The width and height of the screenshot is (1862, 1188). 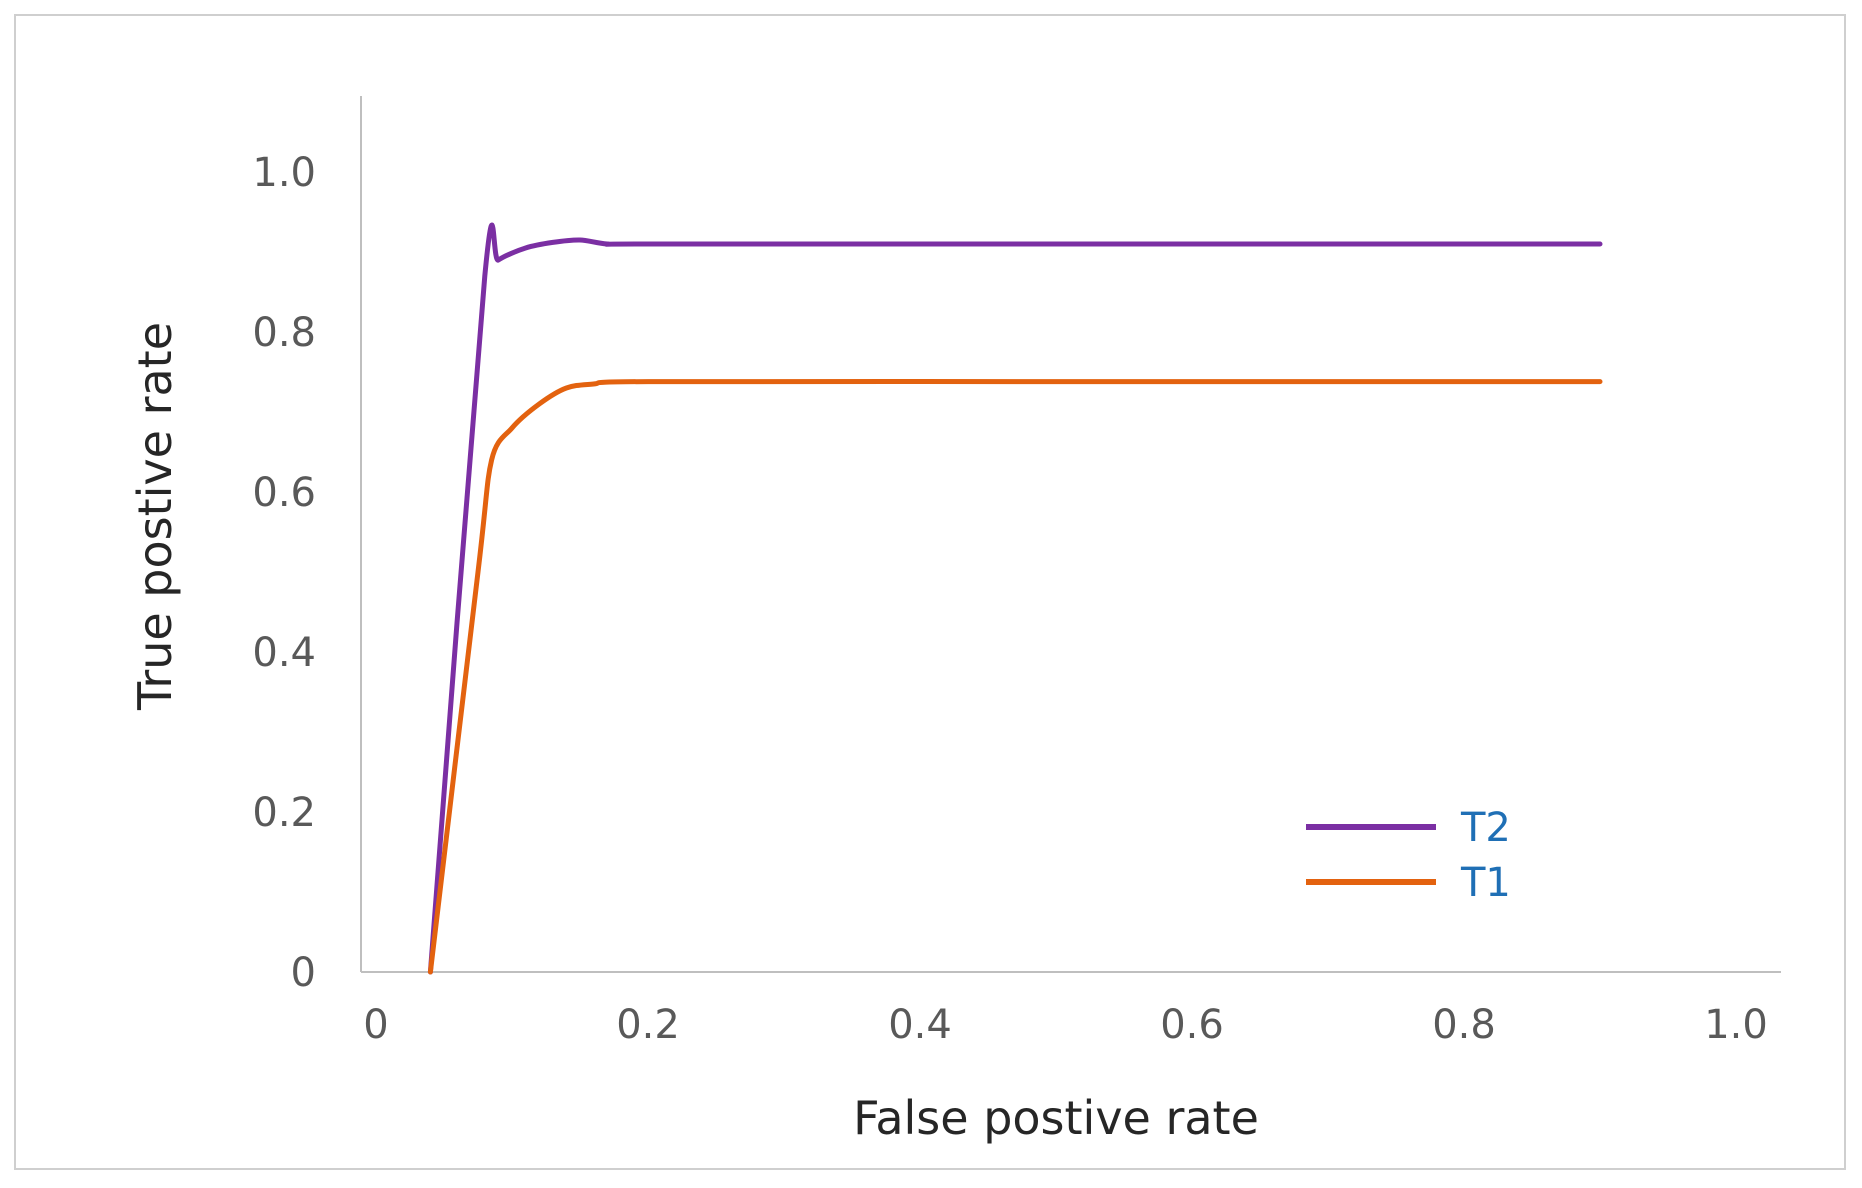 I want to click on y-tick-label: 1.0, so click(x=284, y=173).